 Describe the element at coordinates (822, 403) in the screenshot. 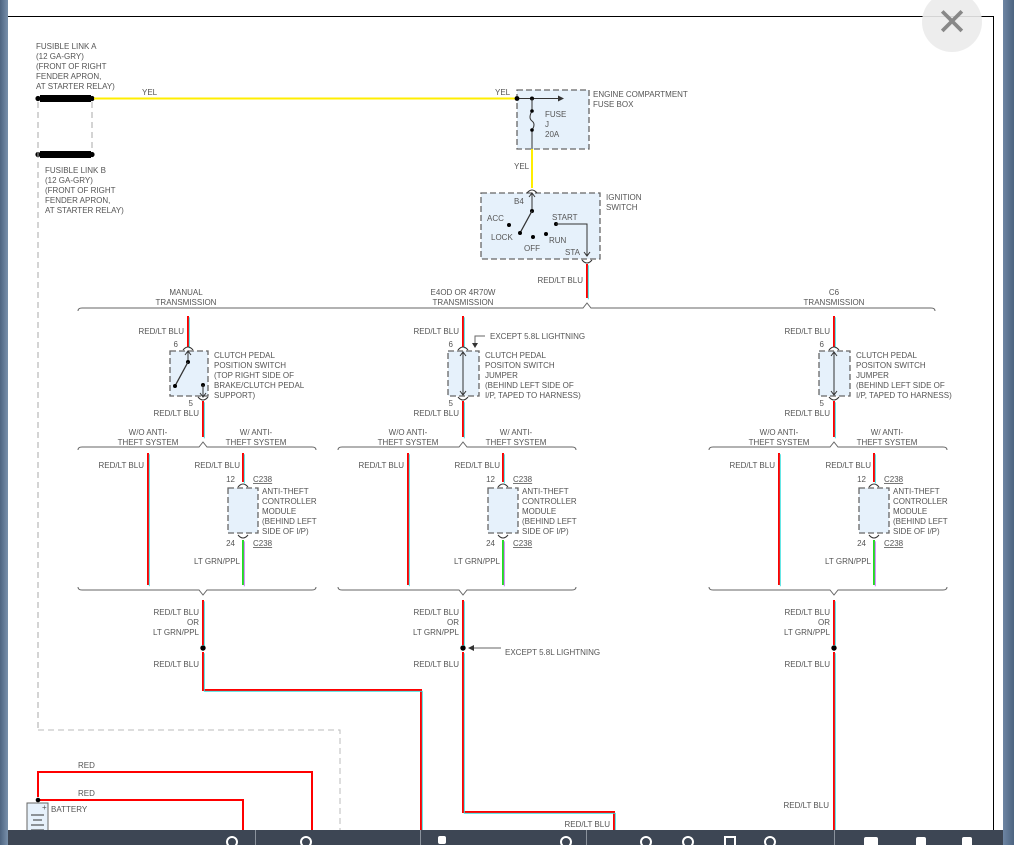

I see `pin-label: 5` at that location.